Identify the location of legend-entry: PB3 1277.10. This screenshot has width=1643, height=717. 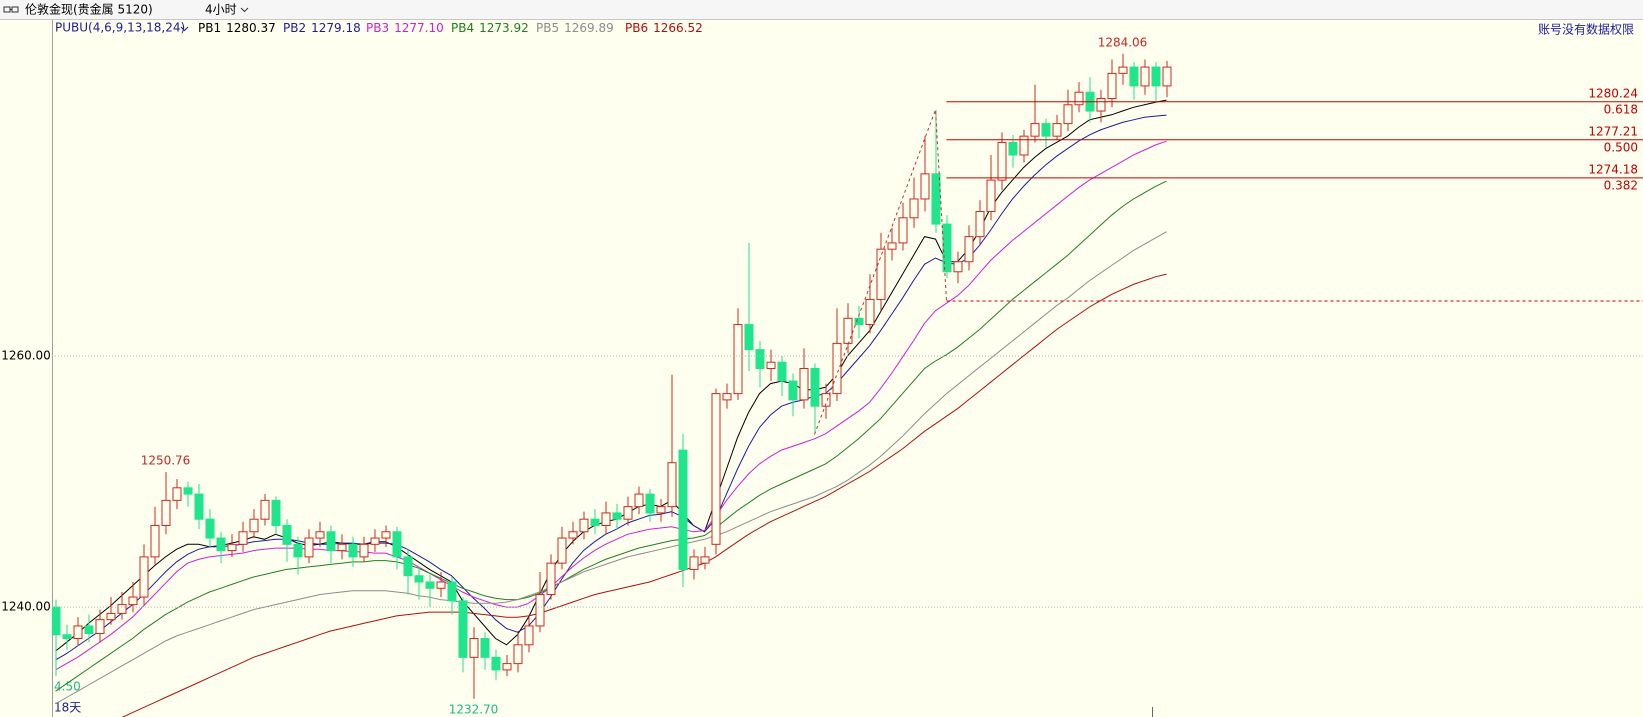
(405, 28).